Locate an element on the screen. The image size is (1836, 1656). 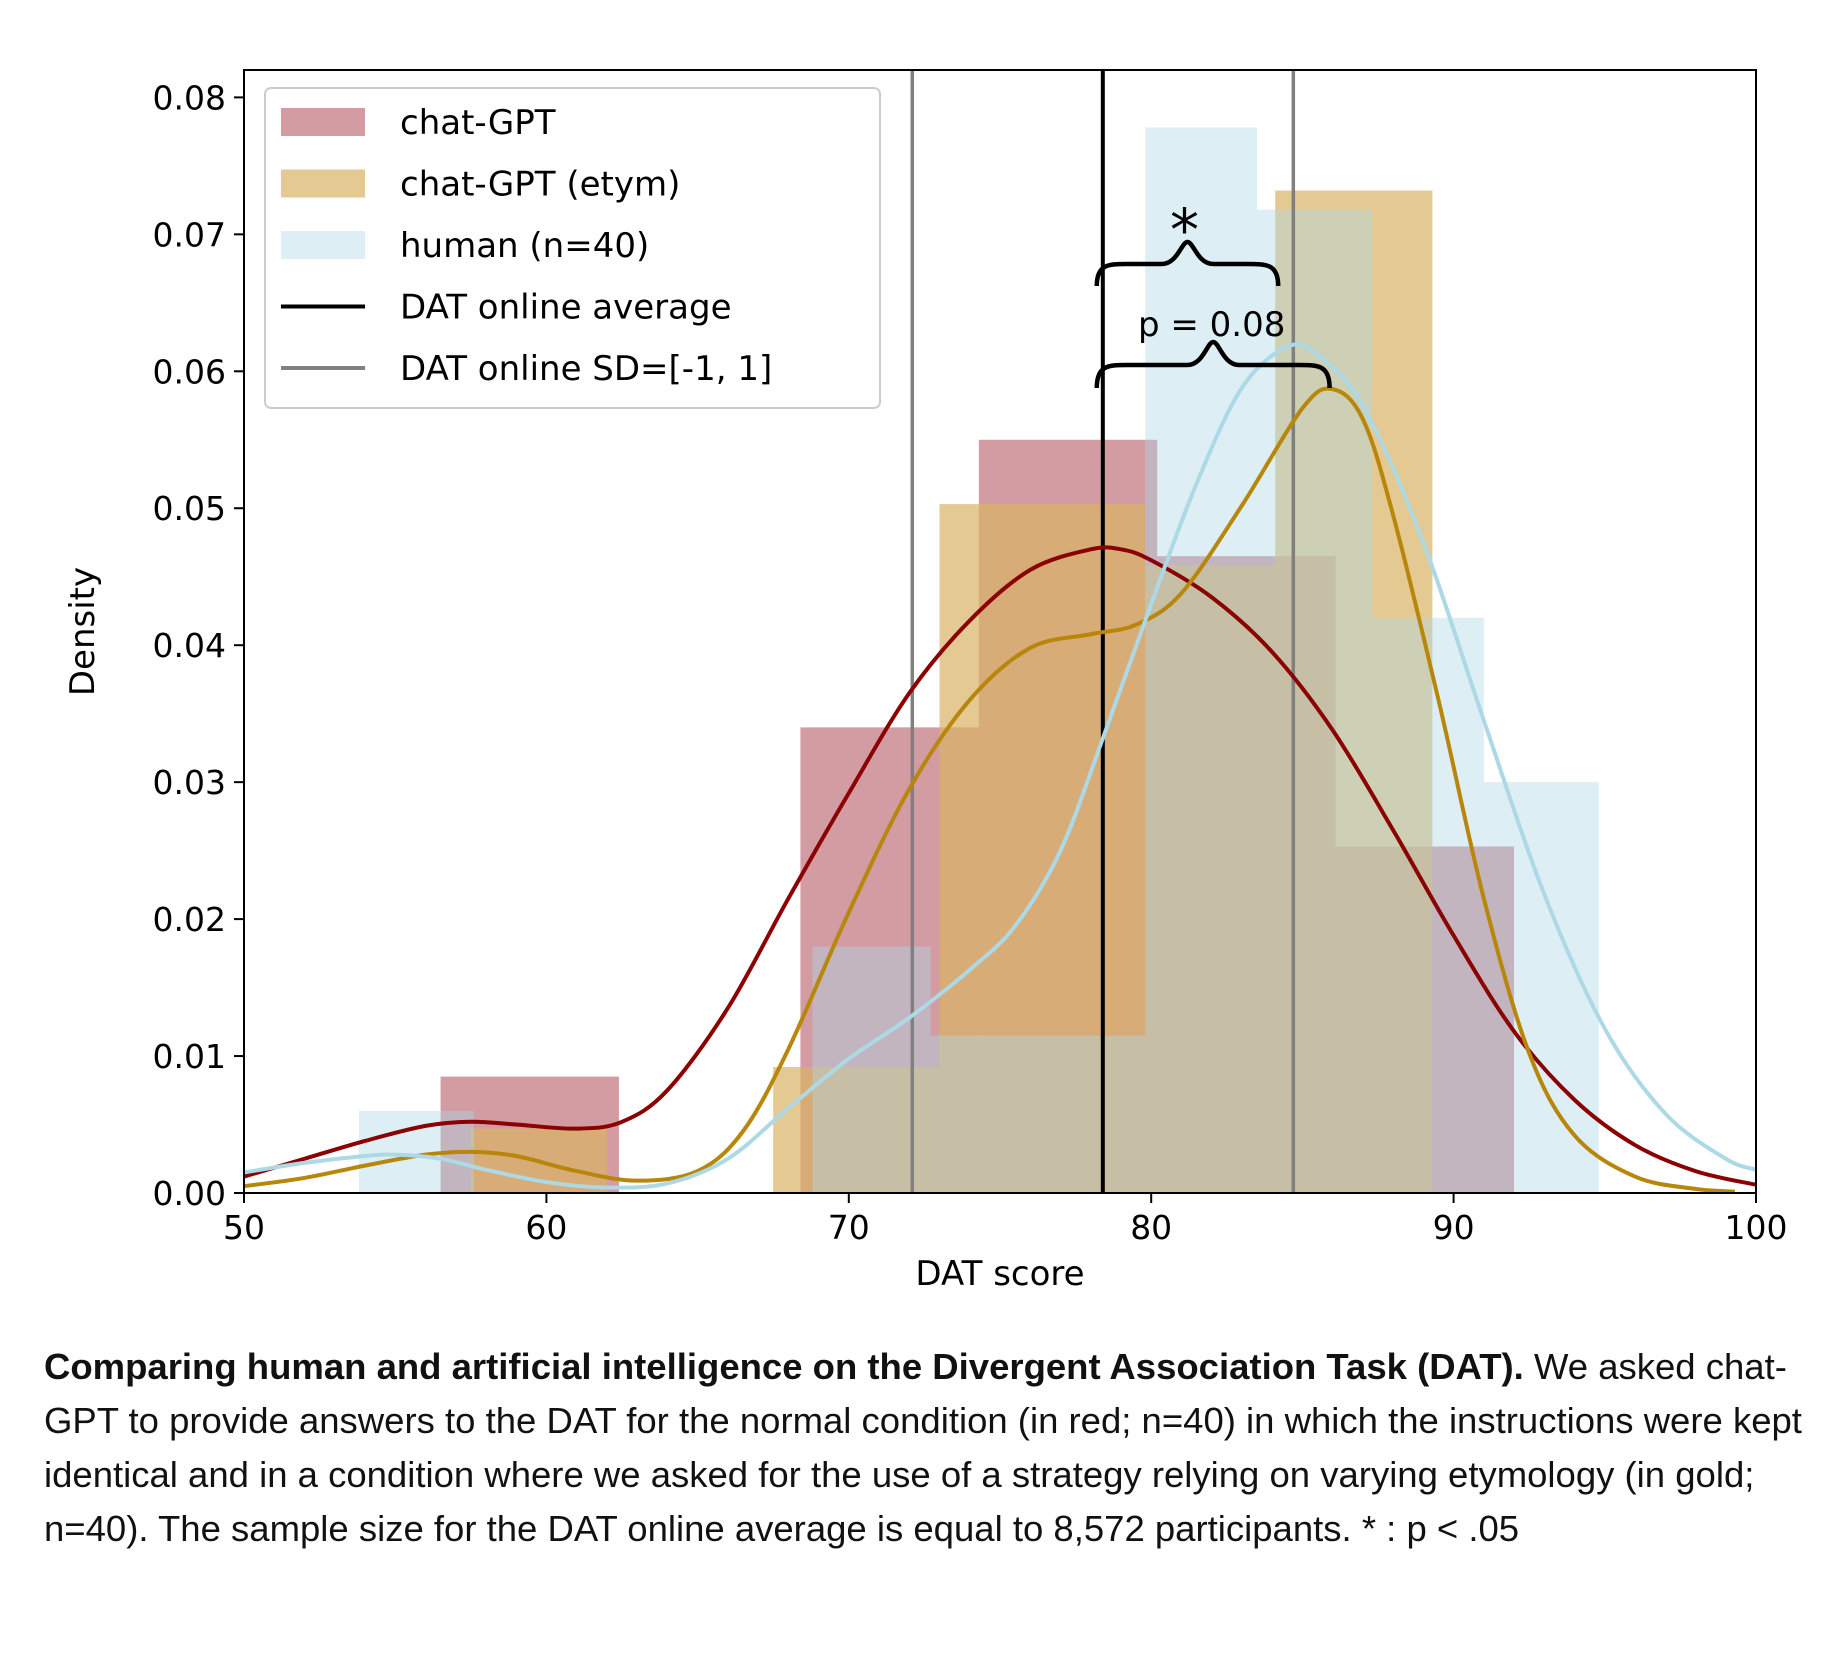
y-tick-label-6: 0.06 is located at coordinates (189, 371).